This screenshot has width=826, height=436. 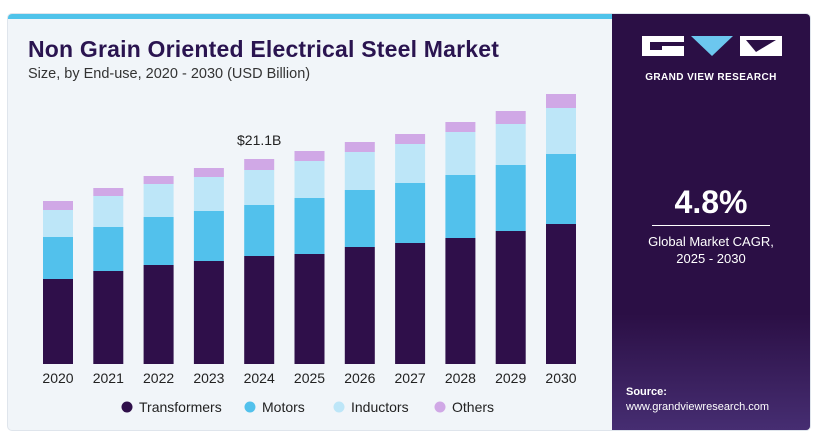 What do you see at coordinates (259, 164) in the screenshot?
I see `bar-2024-others` at bounding box center [259, 164].